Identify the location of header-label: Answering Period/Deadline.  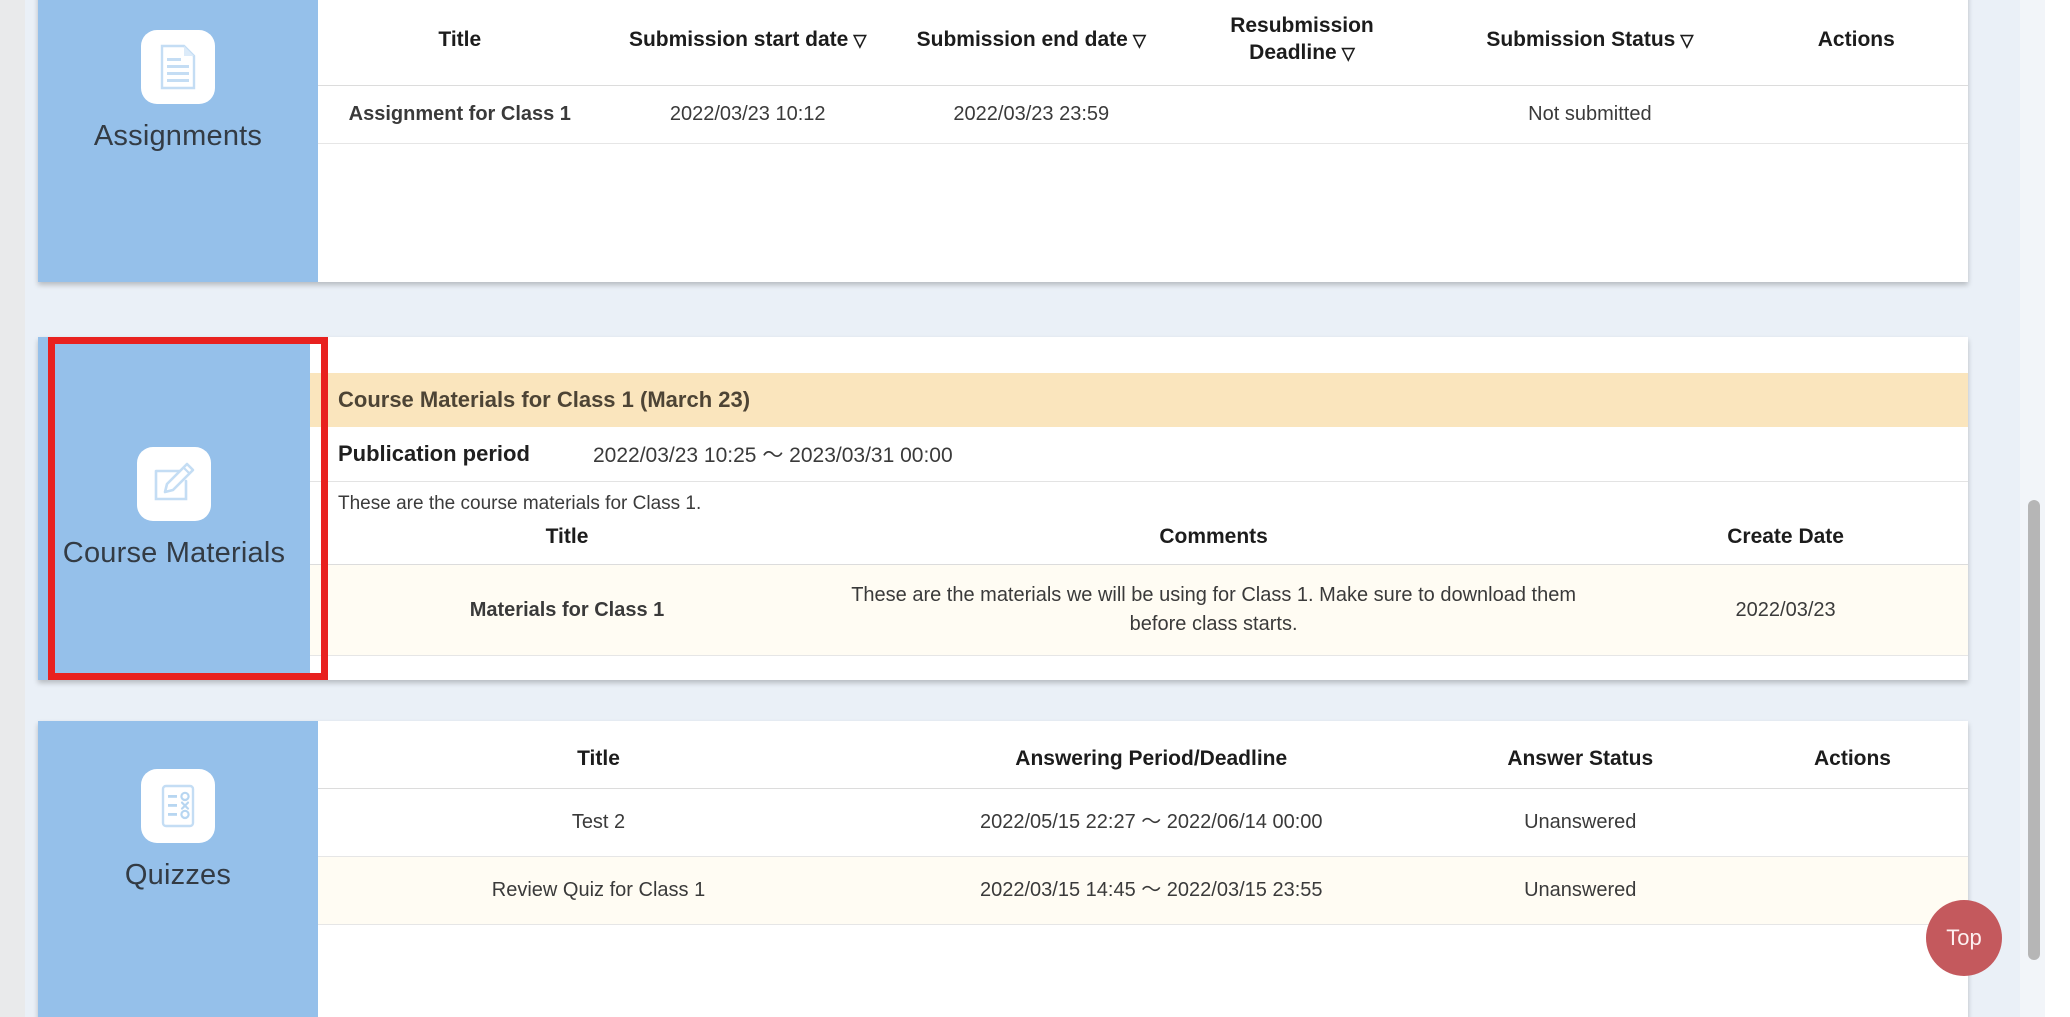
(1151, 758).